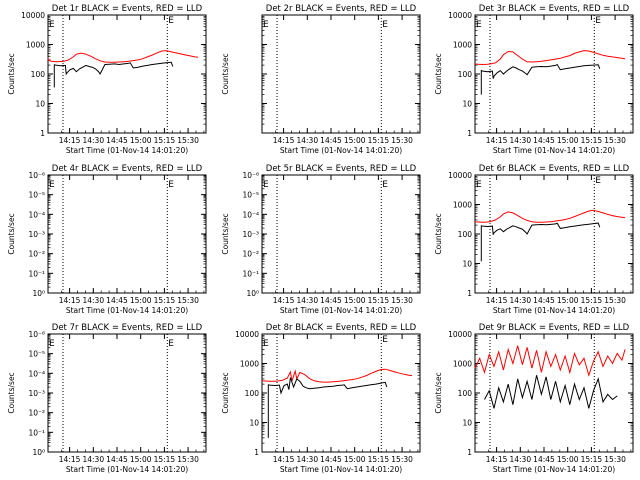  I want to click on y-tick-label: 10⁻⁴, so click(250, 214).